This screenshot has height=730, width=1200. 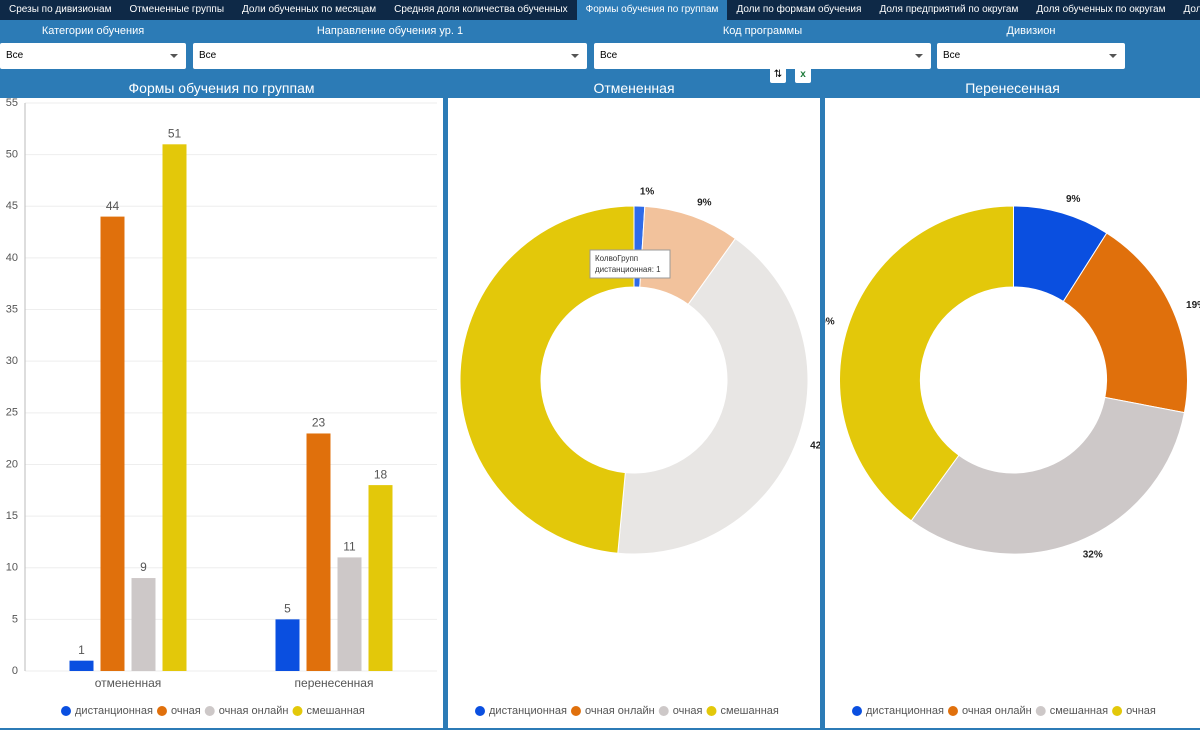 I want to click on x-tick-label: отмененная, so click(x=128, y=683).